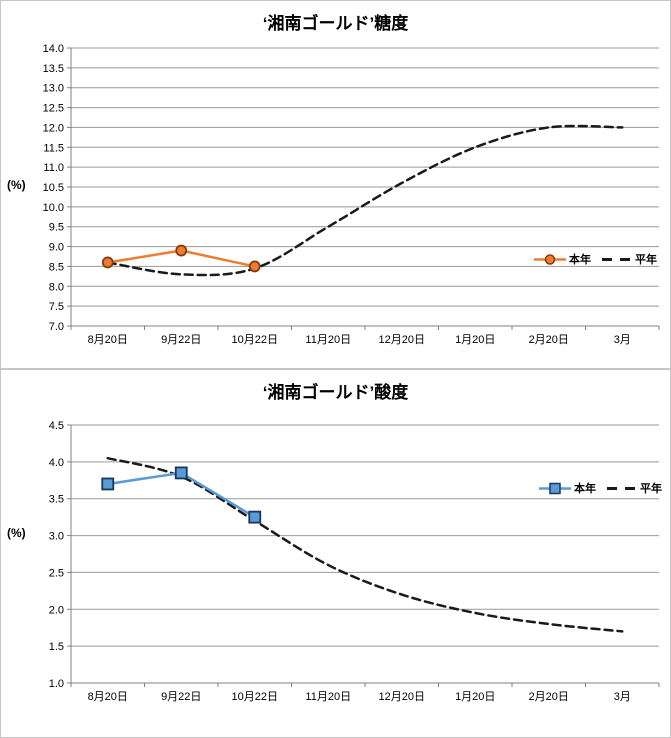 This screenshot has height=738, width=671. I want to click on y-tick-label: 7.5, so click(56, 307).